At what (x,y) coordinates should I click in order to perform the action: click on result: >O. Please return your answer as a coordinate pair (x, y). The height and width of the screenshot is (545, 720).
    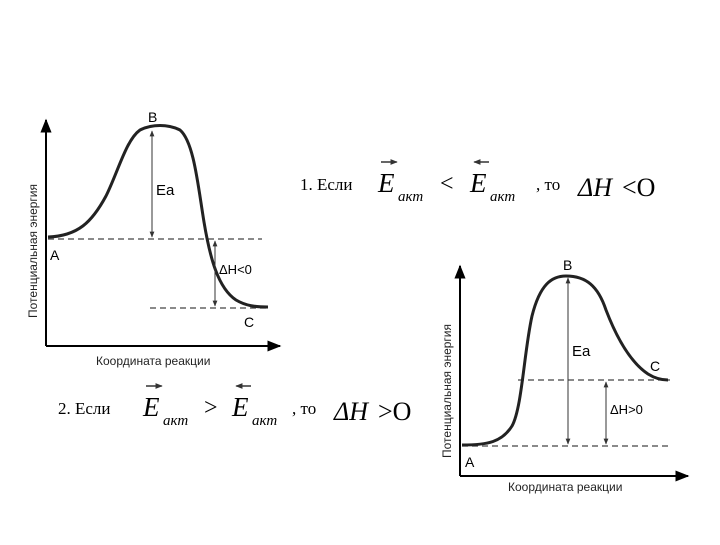
    Looking at the image, I should click on (394, 411).